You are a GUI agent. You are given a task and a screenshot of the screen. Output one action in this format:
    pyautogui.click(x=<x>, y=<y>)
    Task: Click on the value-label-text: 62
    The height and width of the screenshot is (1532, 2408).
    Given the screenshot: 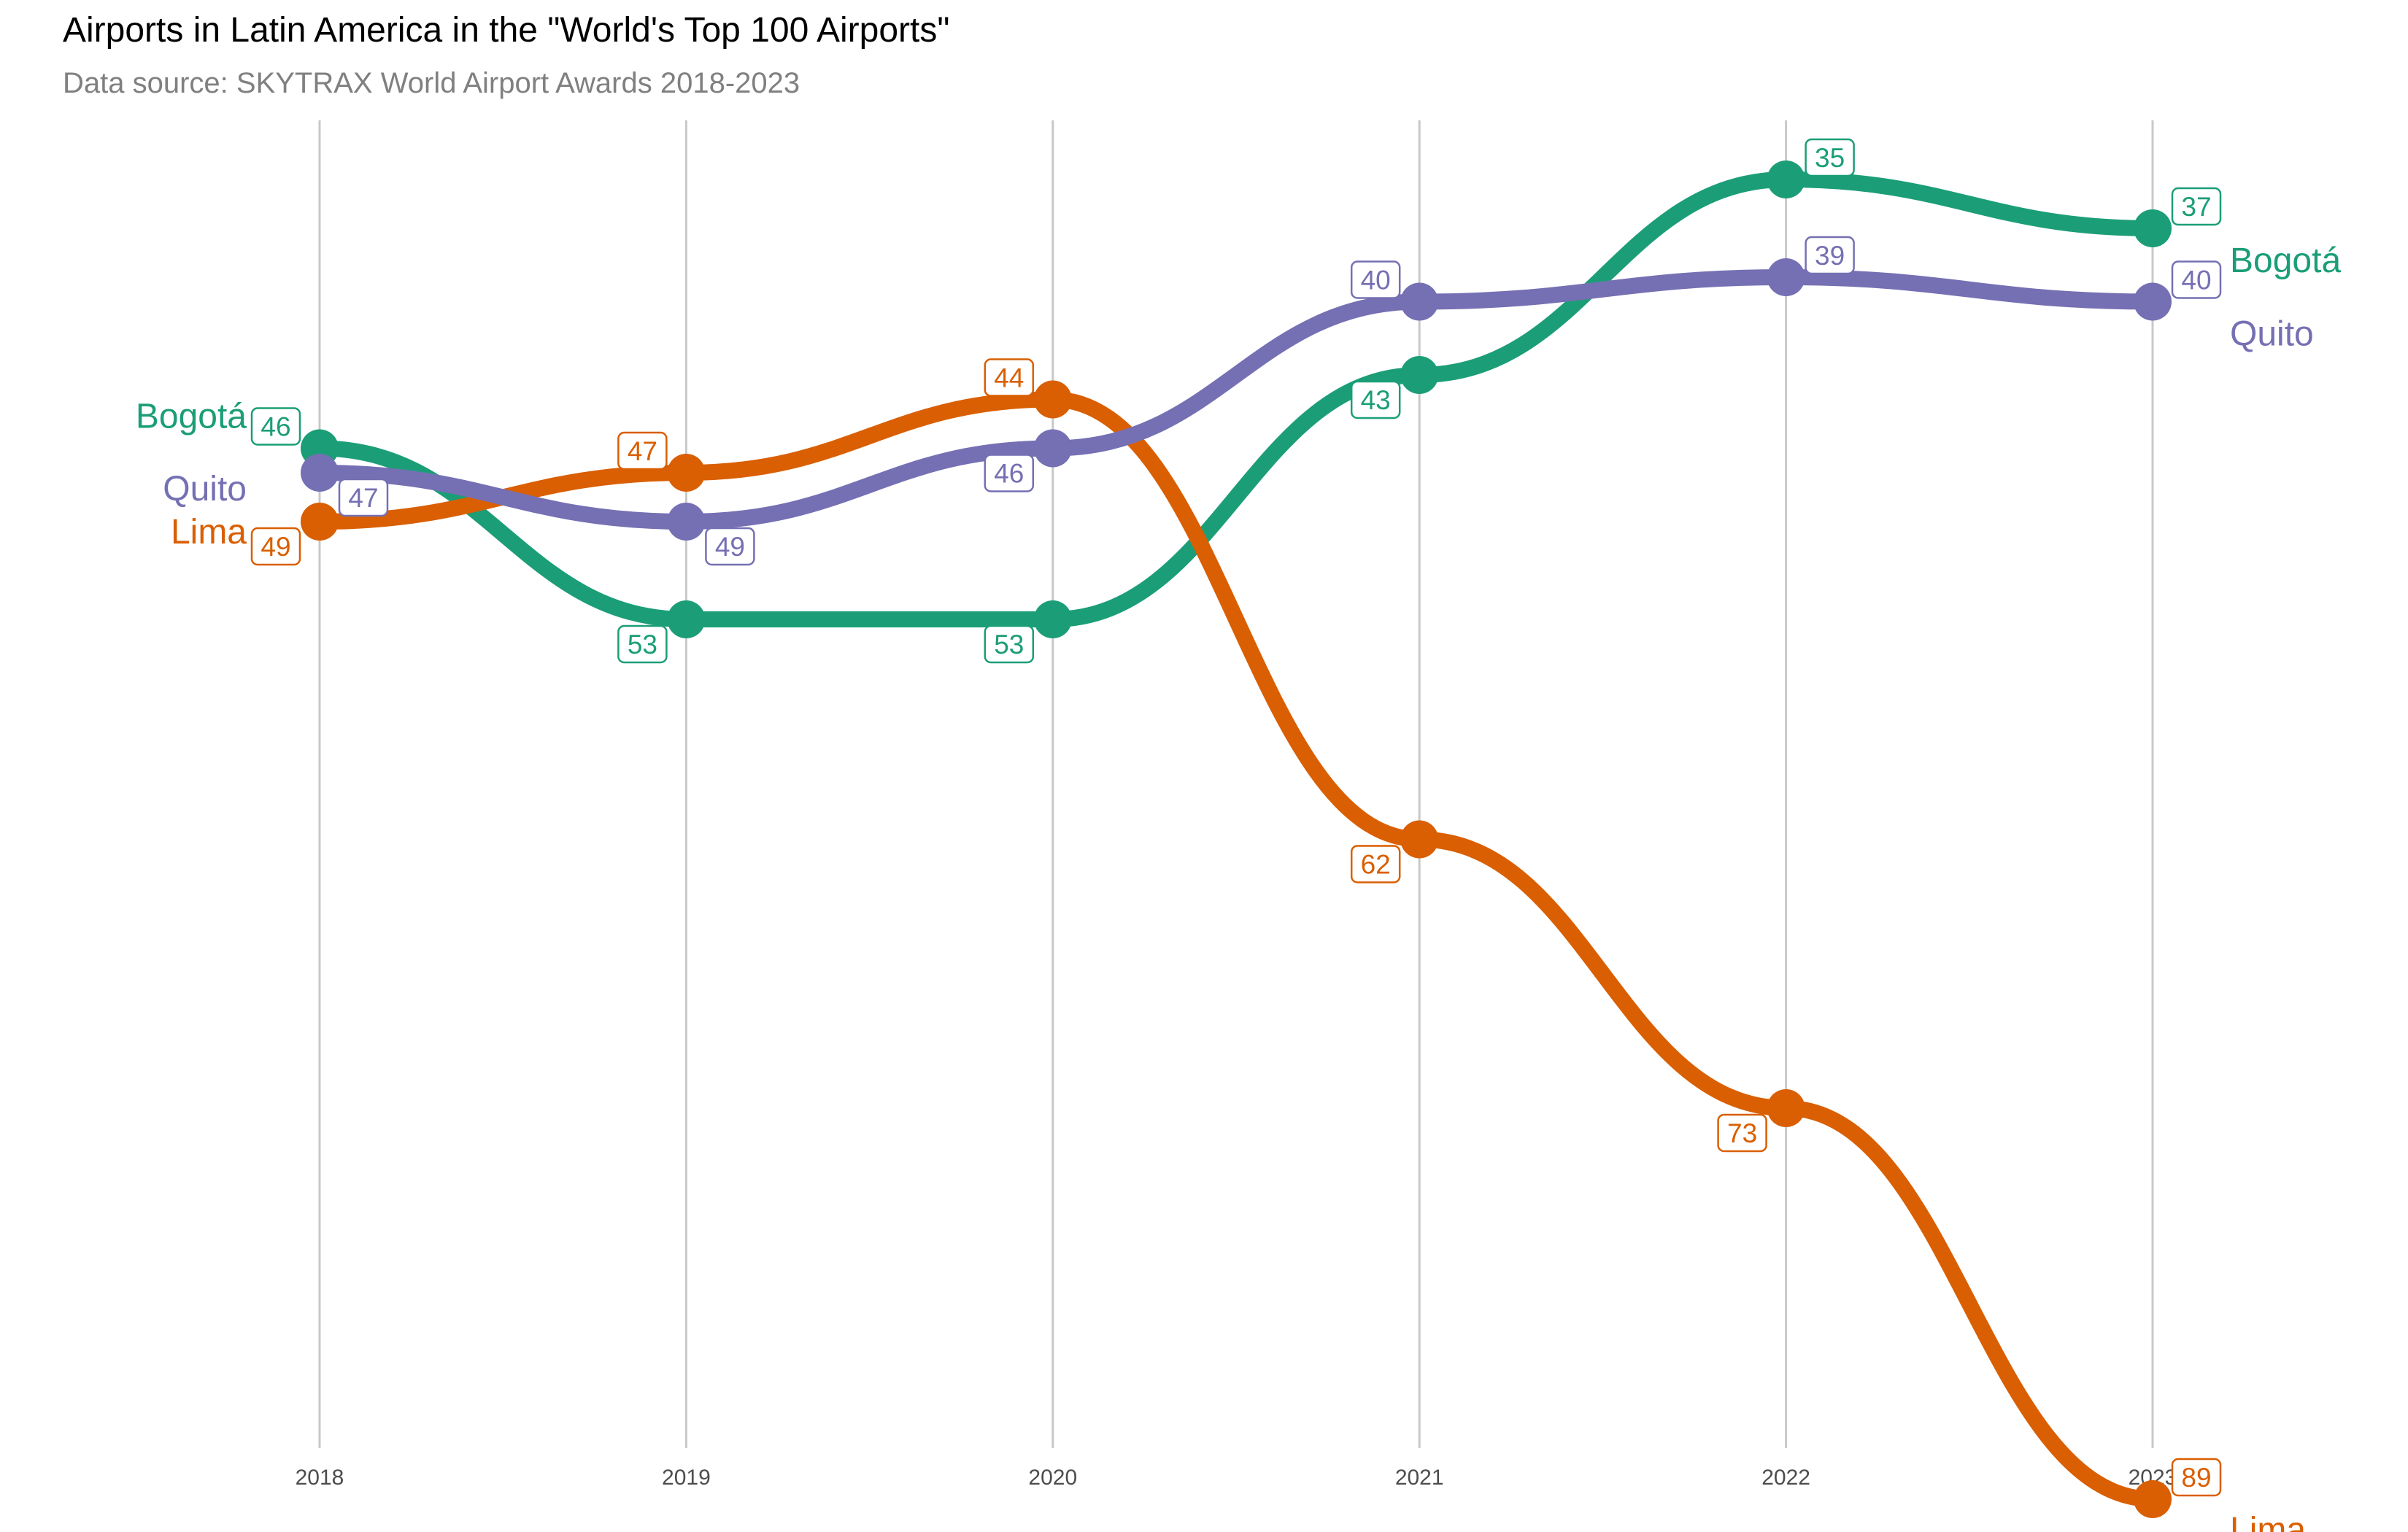 What is the action you would take?
    pyautogui.click(x=1376, y=865)
    